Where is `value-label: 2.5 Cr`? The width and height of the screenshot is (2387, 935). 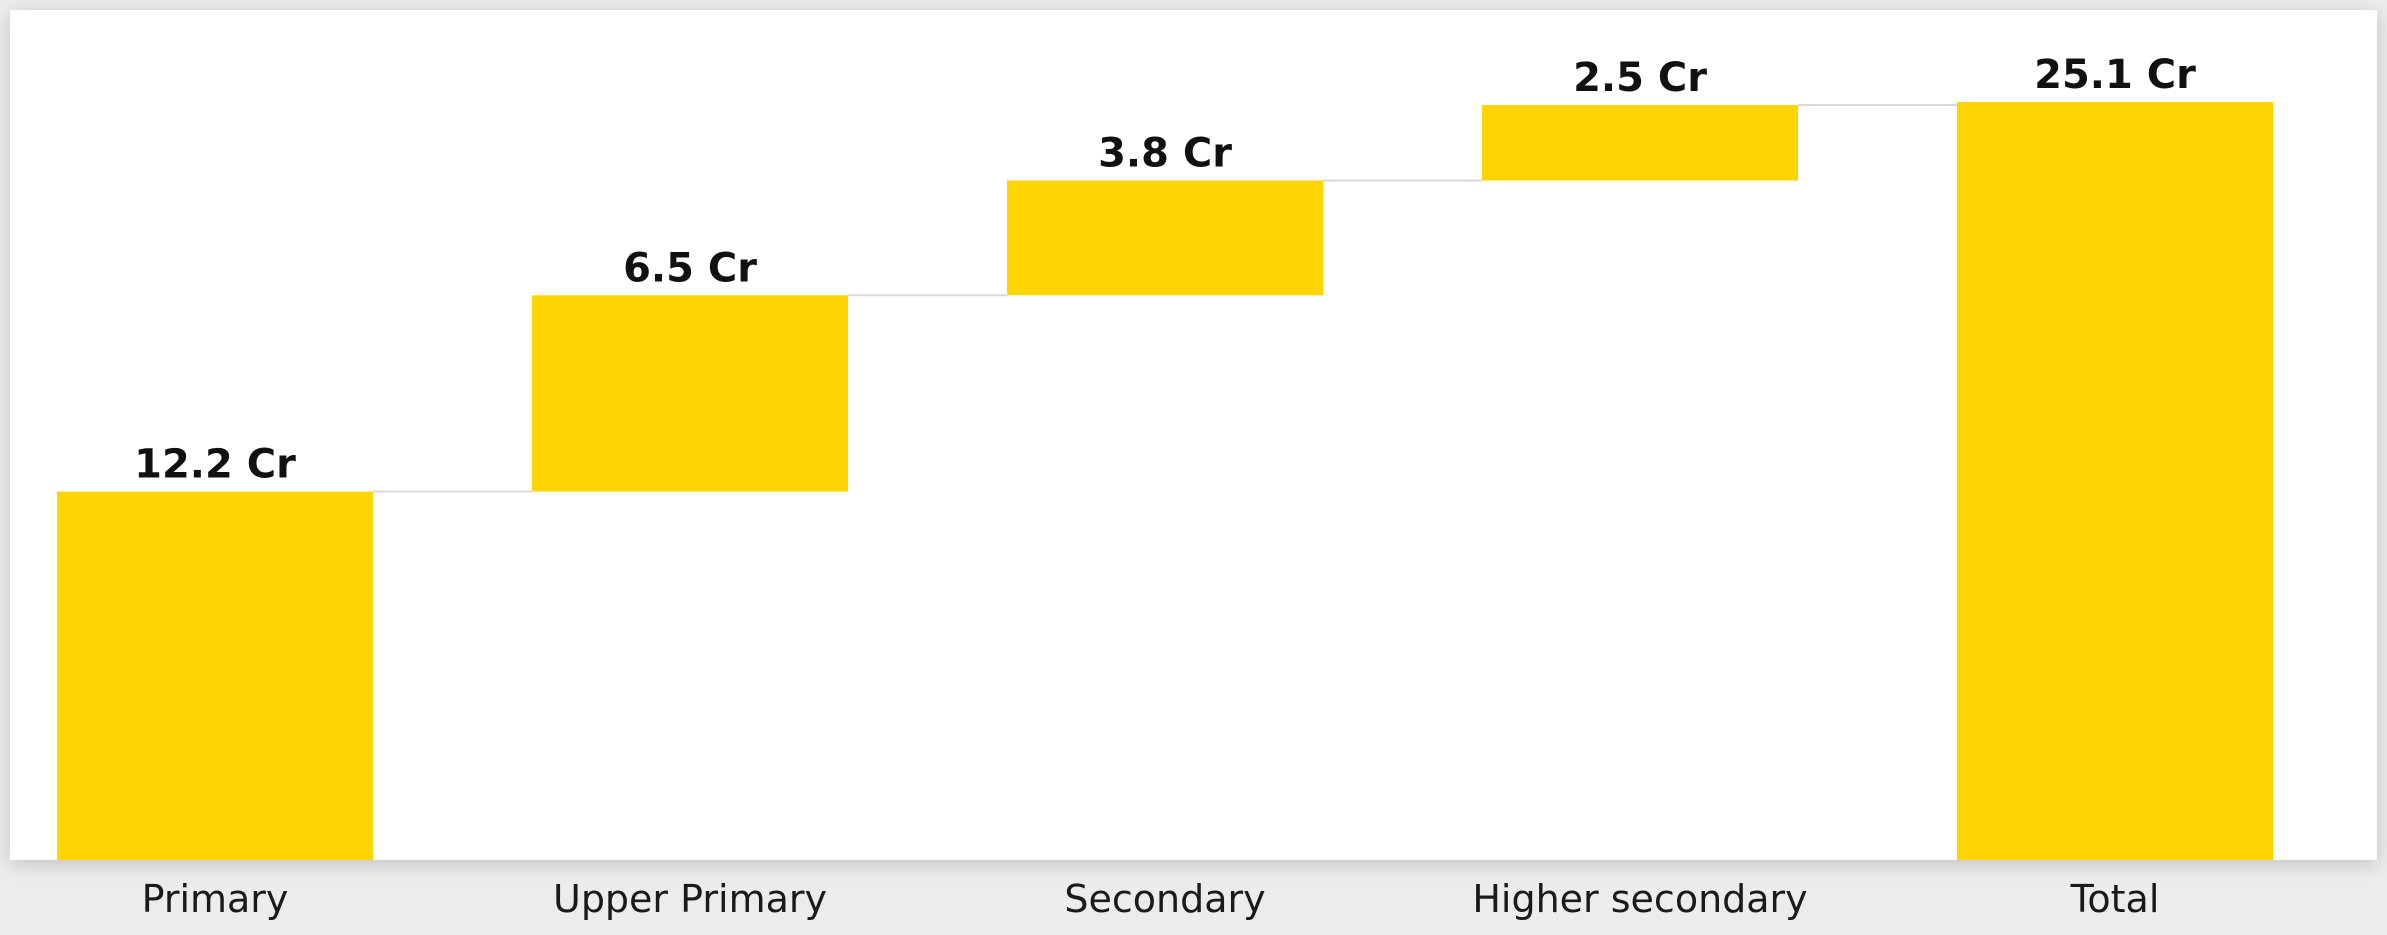 value-label: 2.5 Cr is located at coordinates (1640, 78).